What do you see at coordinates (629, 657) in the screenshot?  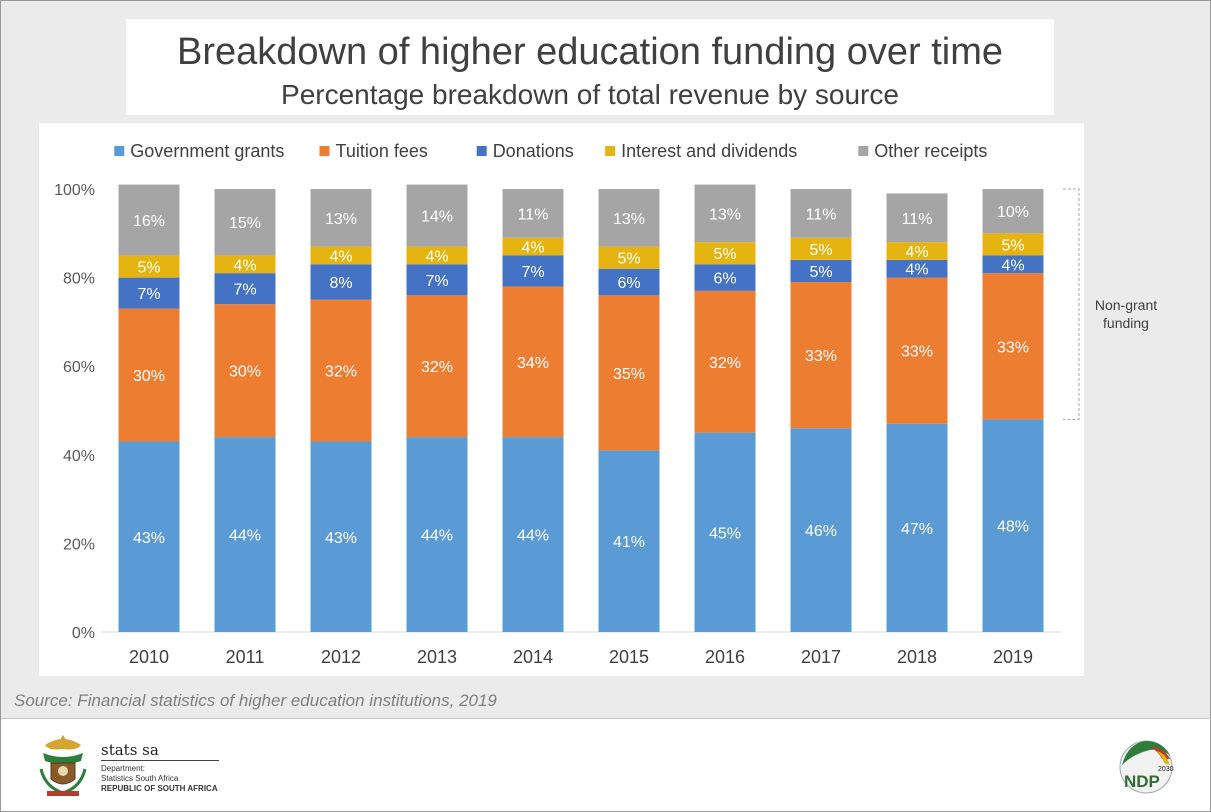 I see `x-tick-label: 2015` at bounding box center [629, 657].